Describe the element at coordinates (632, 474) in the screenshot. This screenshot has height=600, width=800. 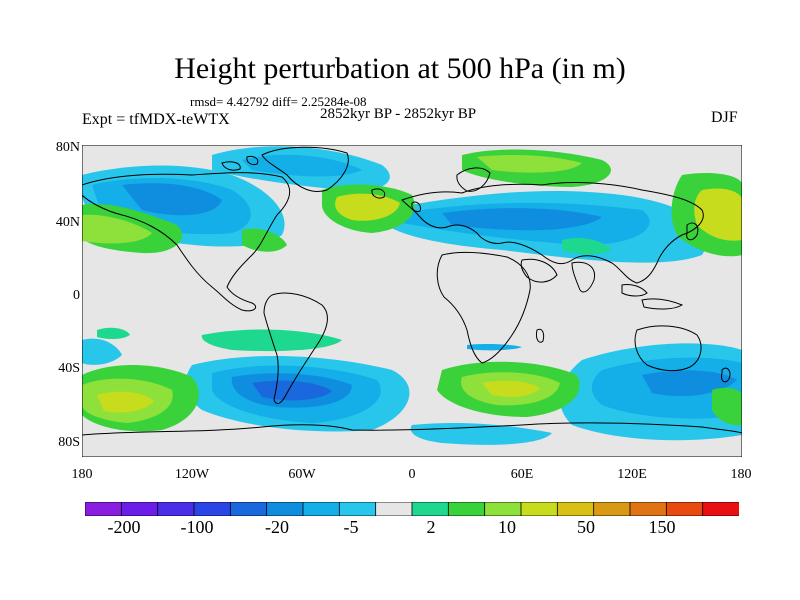
I see `lon-tick-label: 120E` at that location.